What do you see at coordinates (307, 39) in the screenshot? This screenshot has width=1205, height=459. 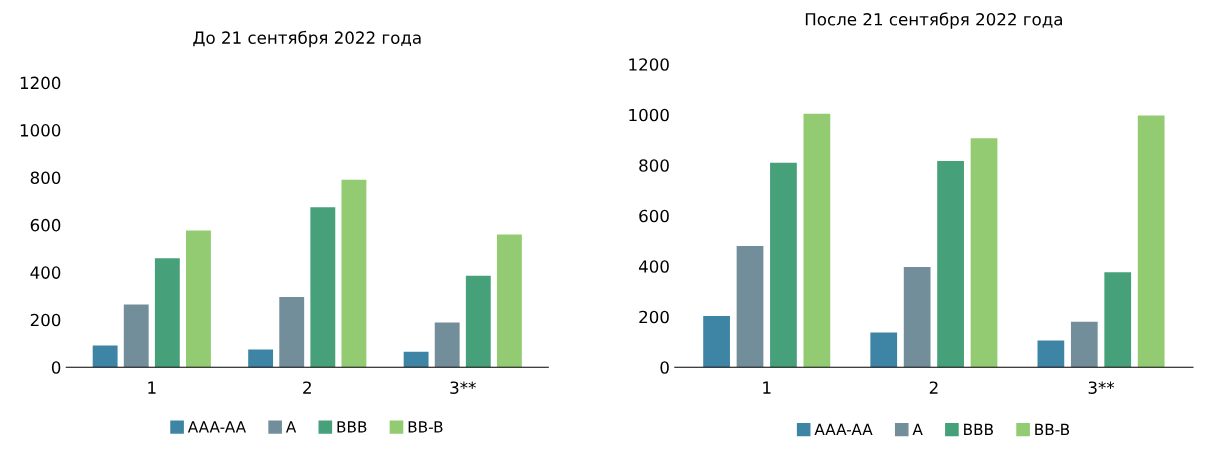 I see `chart-title: До 21 сентября 2022 года` at bounding box center [307, 39].